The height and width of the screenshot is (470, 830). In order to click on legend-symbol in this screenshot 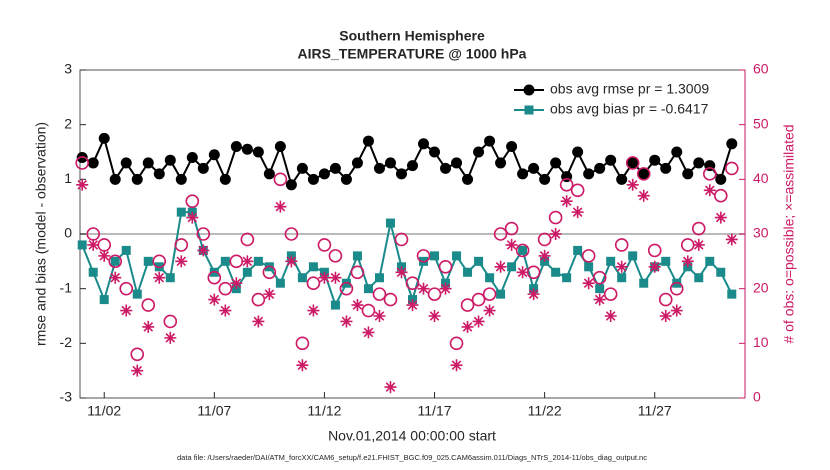, I will do `click(529, 90)`.